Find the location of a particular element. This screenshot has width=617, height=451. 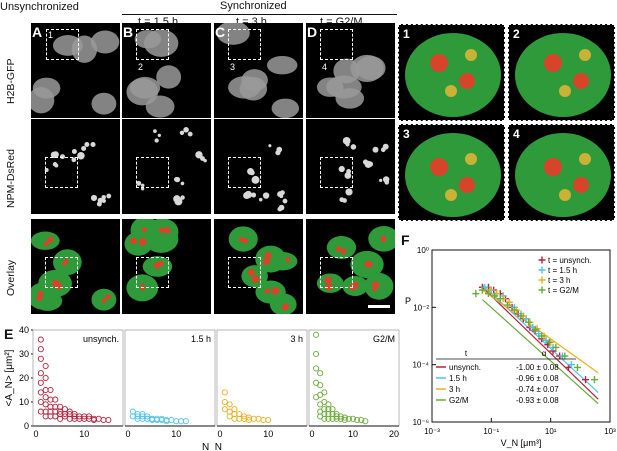

e-subplot-name: G2/M is located at coordinates (384, 339).